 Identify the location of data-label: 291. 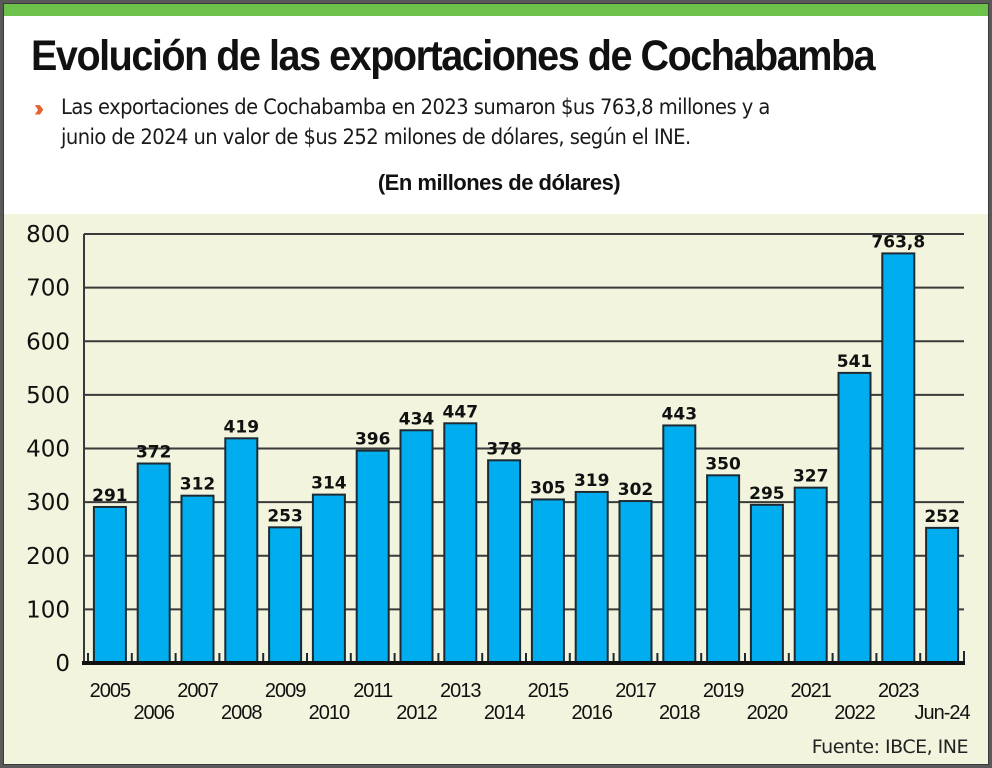
(110, 496).